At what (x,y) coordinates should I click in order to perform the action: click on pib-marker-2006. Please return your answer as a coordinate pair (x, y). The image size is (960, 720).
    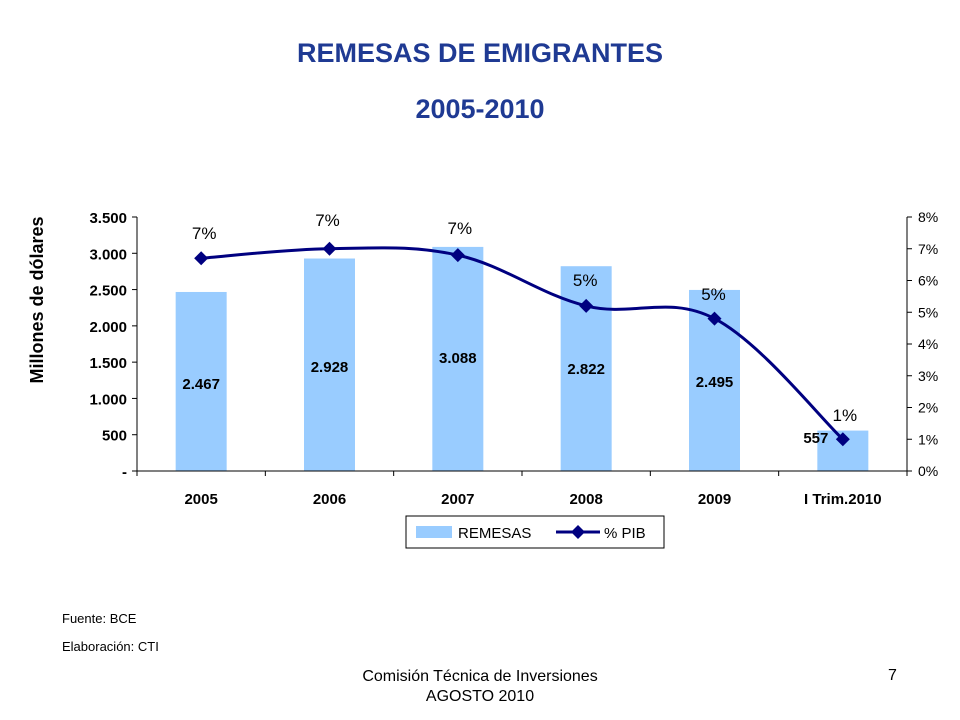
    Looking at the image, I should click on (329, 248).